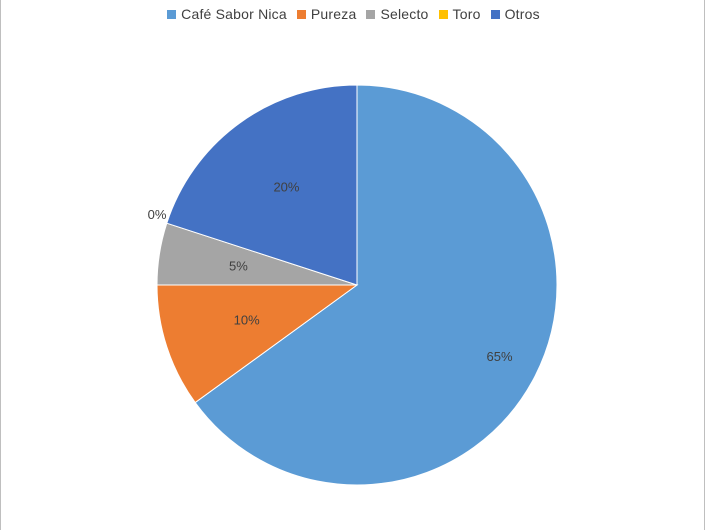 This screenshot has width=705, height=530. Describe the element at coordinates (247, 319) in the screenshot. I see `data-label-pureza: 10%` at that location.